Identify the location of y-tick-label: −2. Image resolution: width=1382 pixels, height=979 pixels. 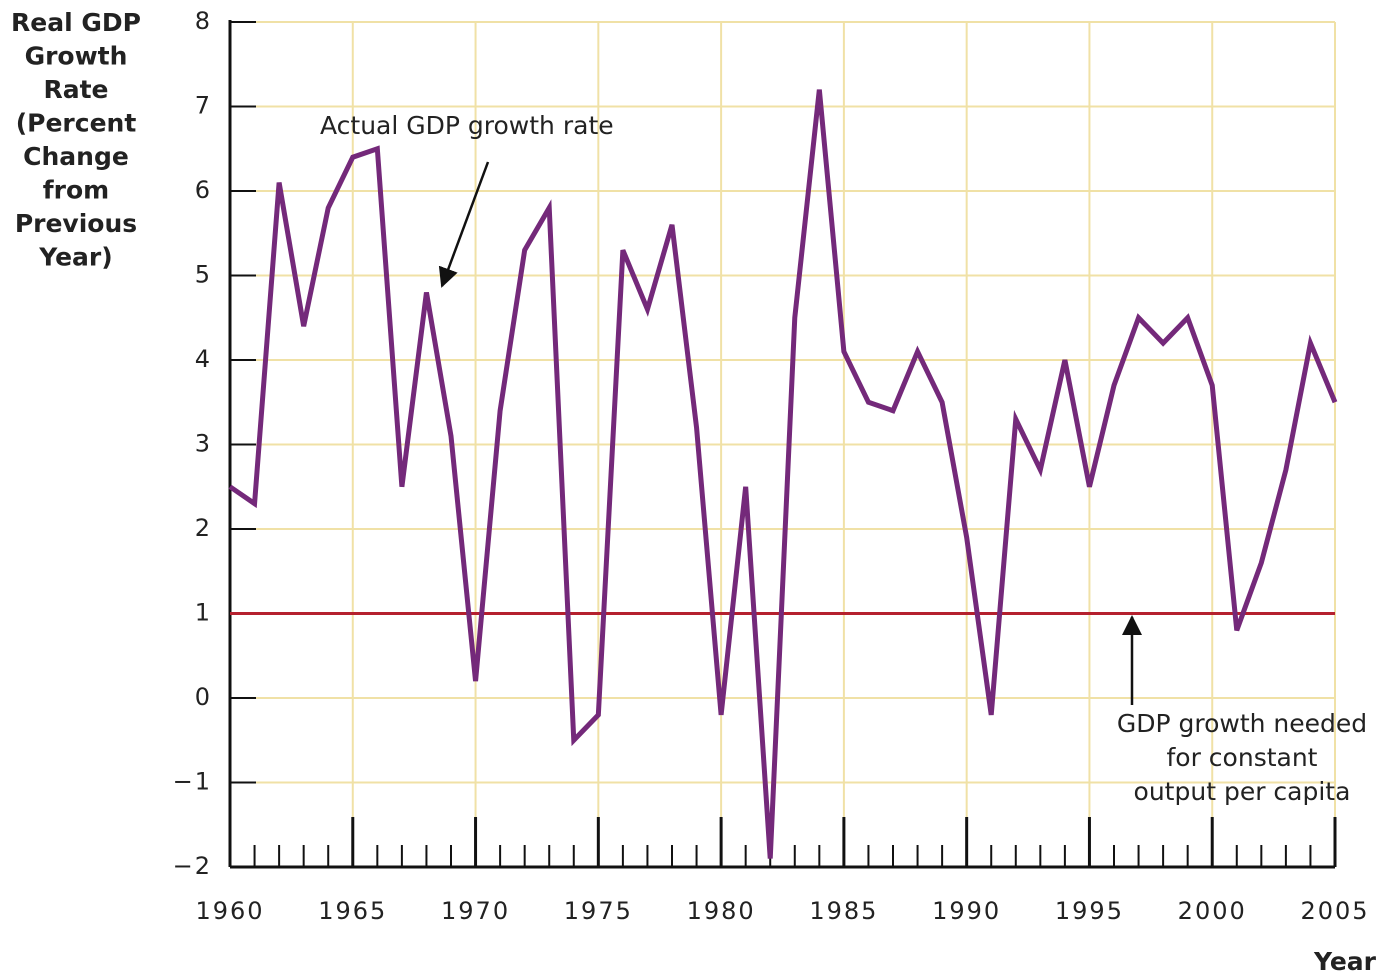
(192, 866).